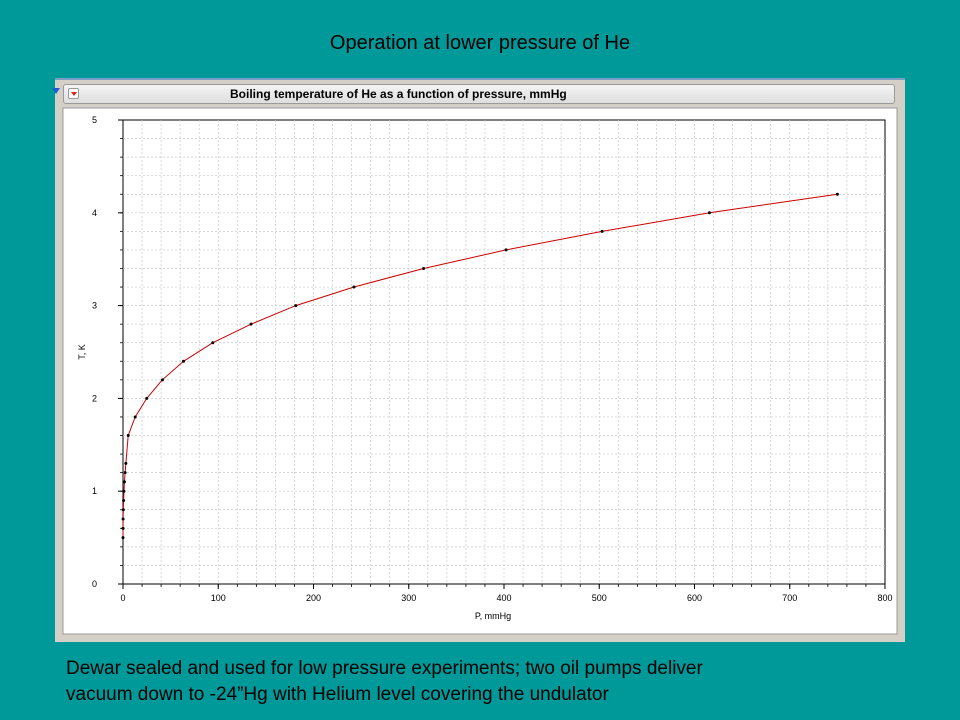 This screenshot has width=960, height=720. I want to click on x-axis-label: P, mmHg, so click(493, 616).